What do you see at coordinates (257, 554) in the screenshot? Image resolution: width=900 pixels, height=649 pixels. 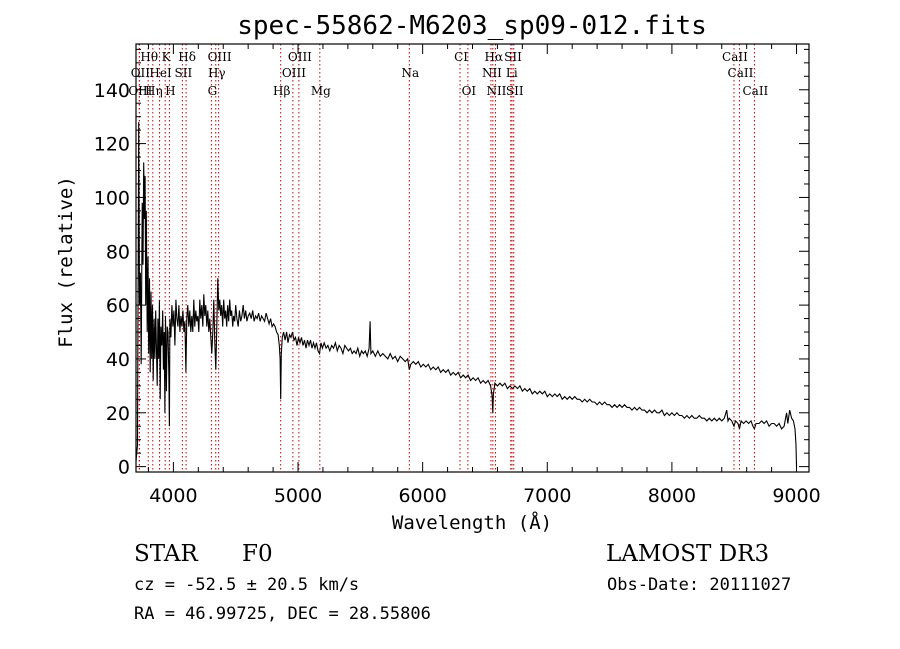 I see `object-subclass: F0` at bounding box center [257, 554].